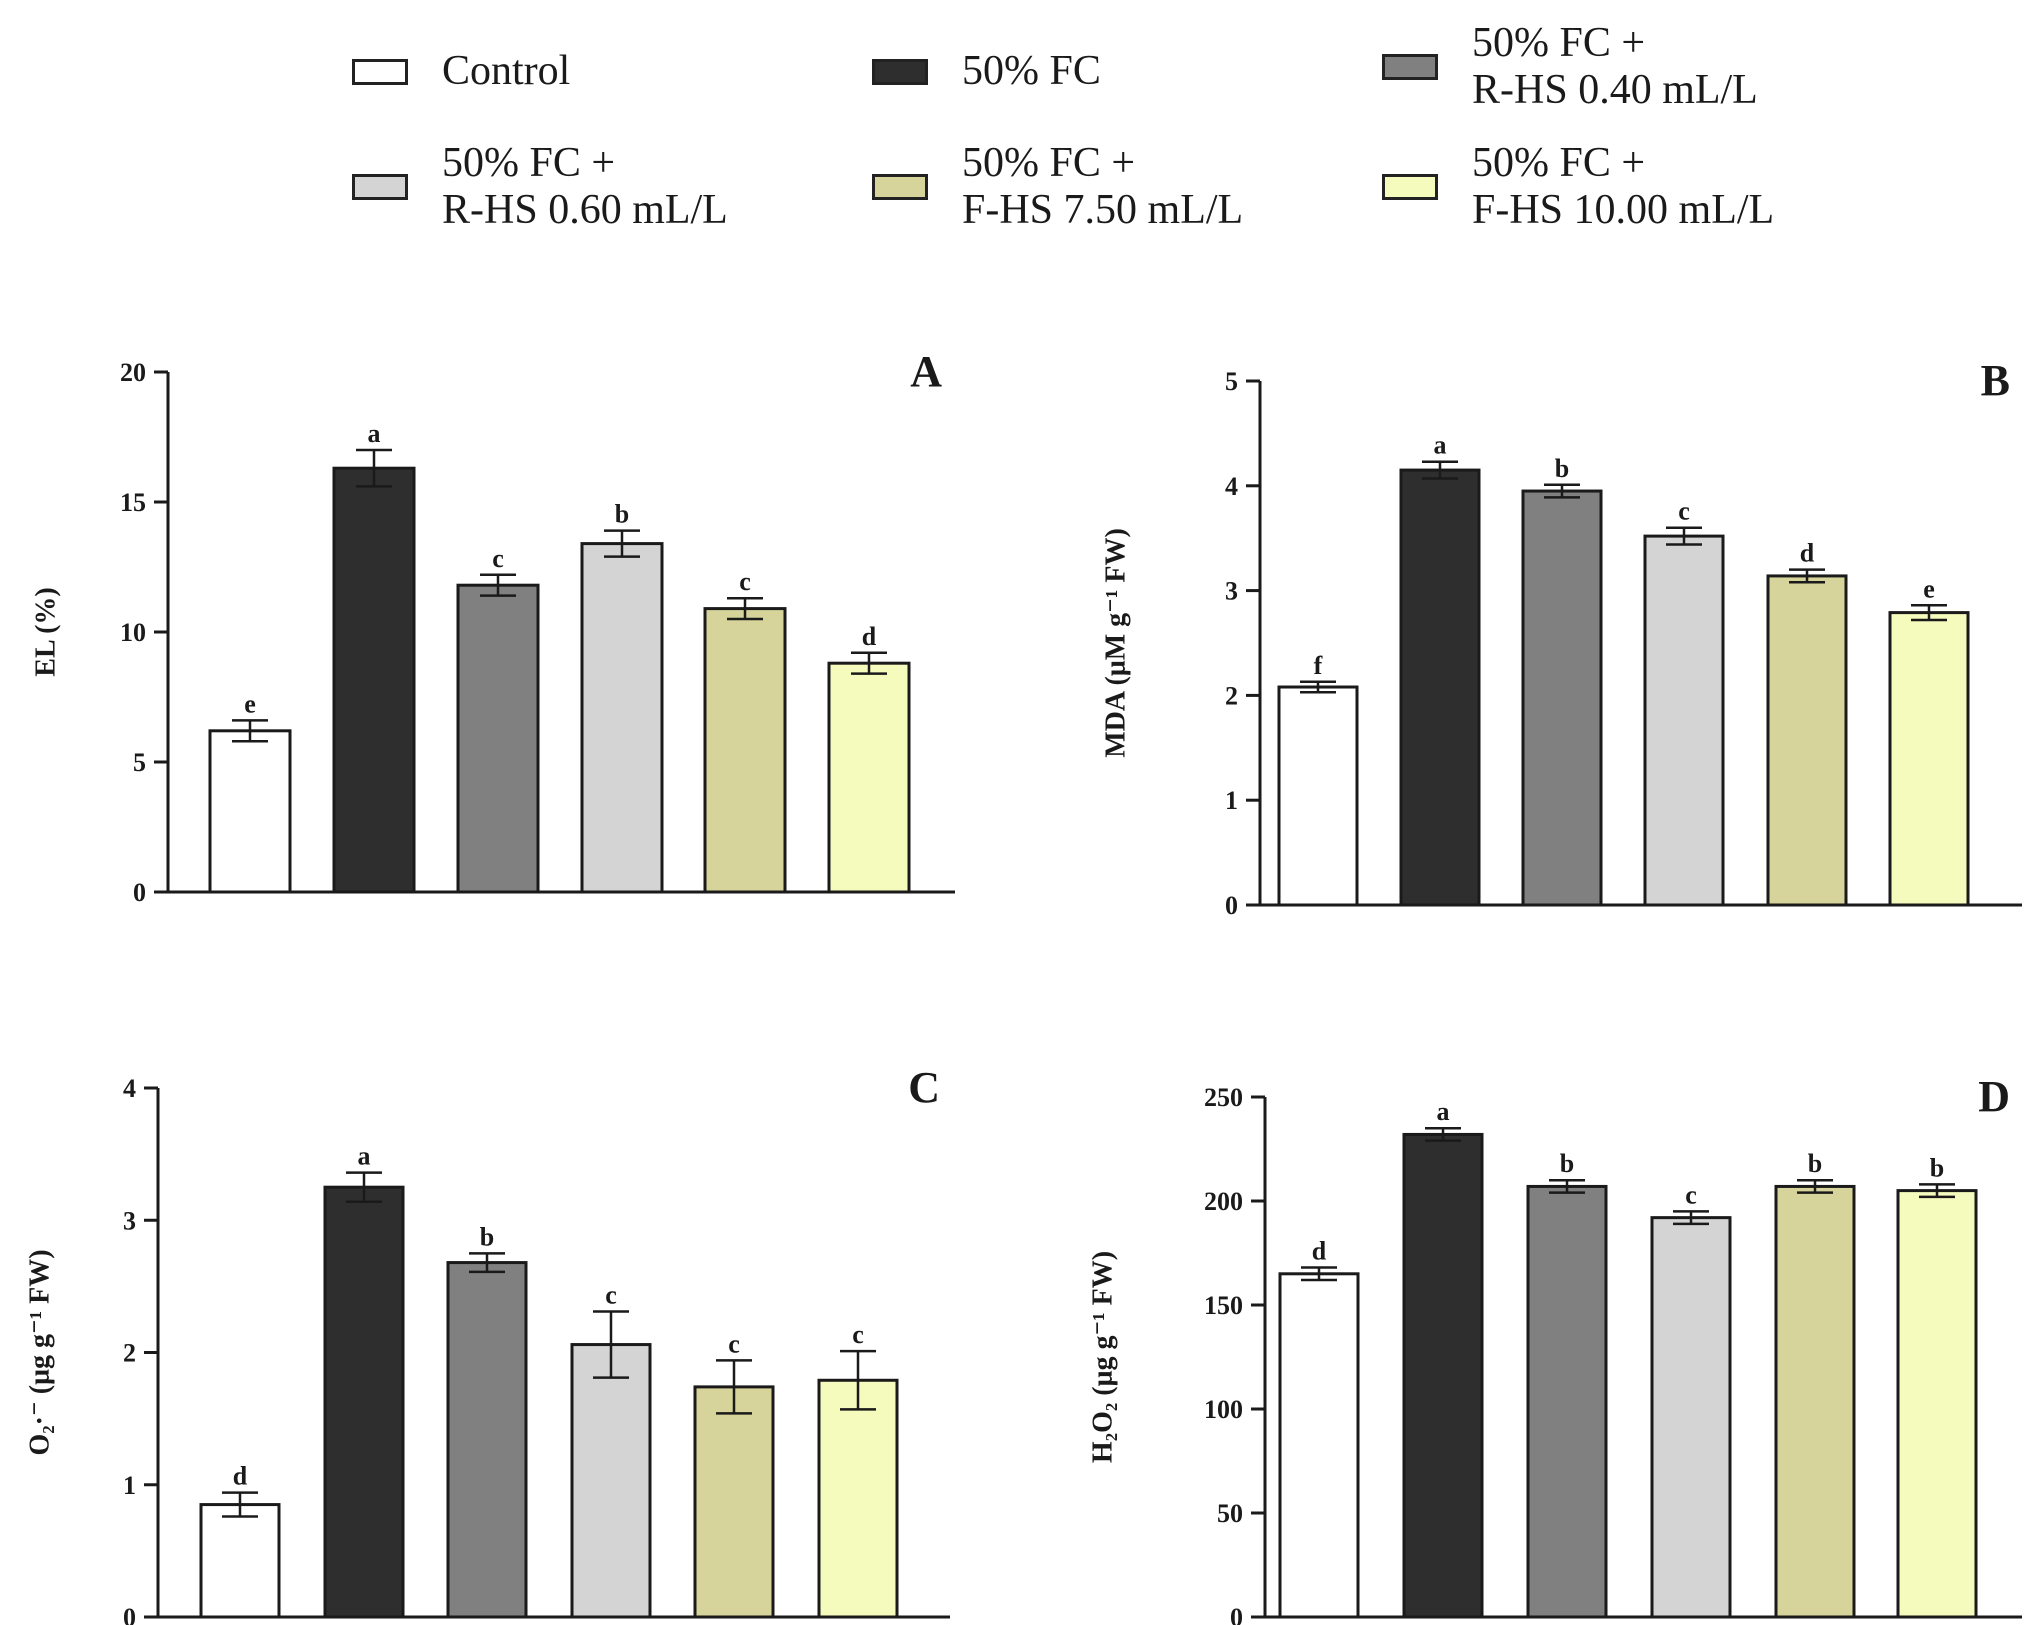  What do you see at coordinates (926, 371) in the screenshot?
I see `panel-letter: A` at bounding box center [926, 371].